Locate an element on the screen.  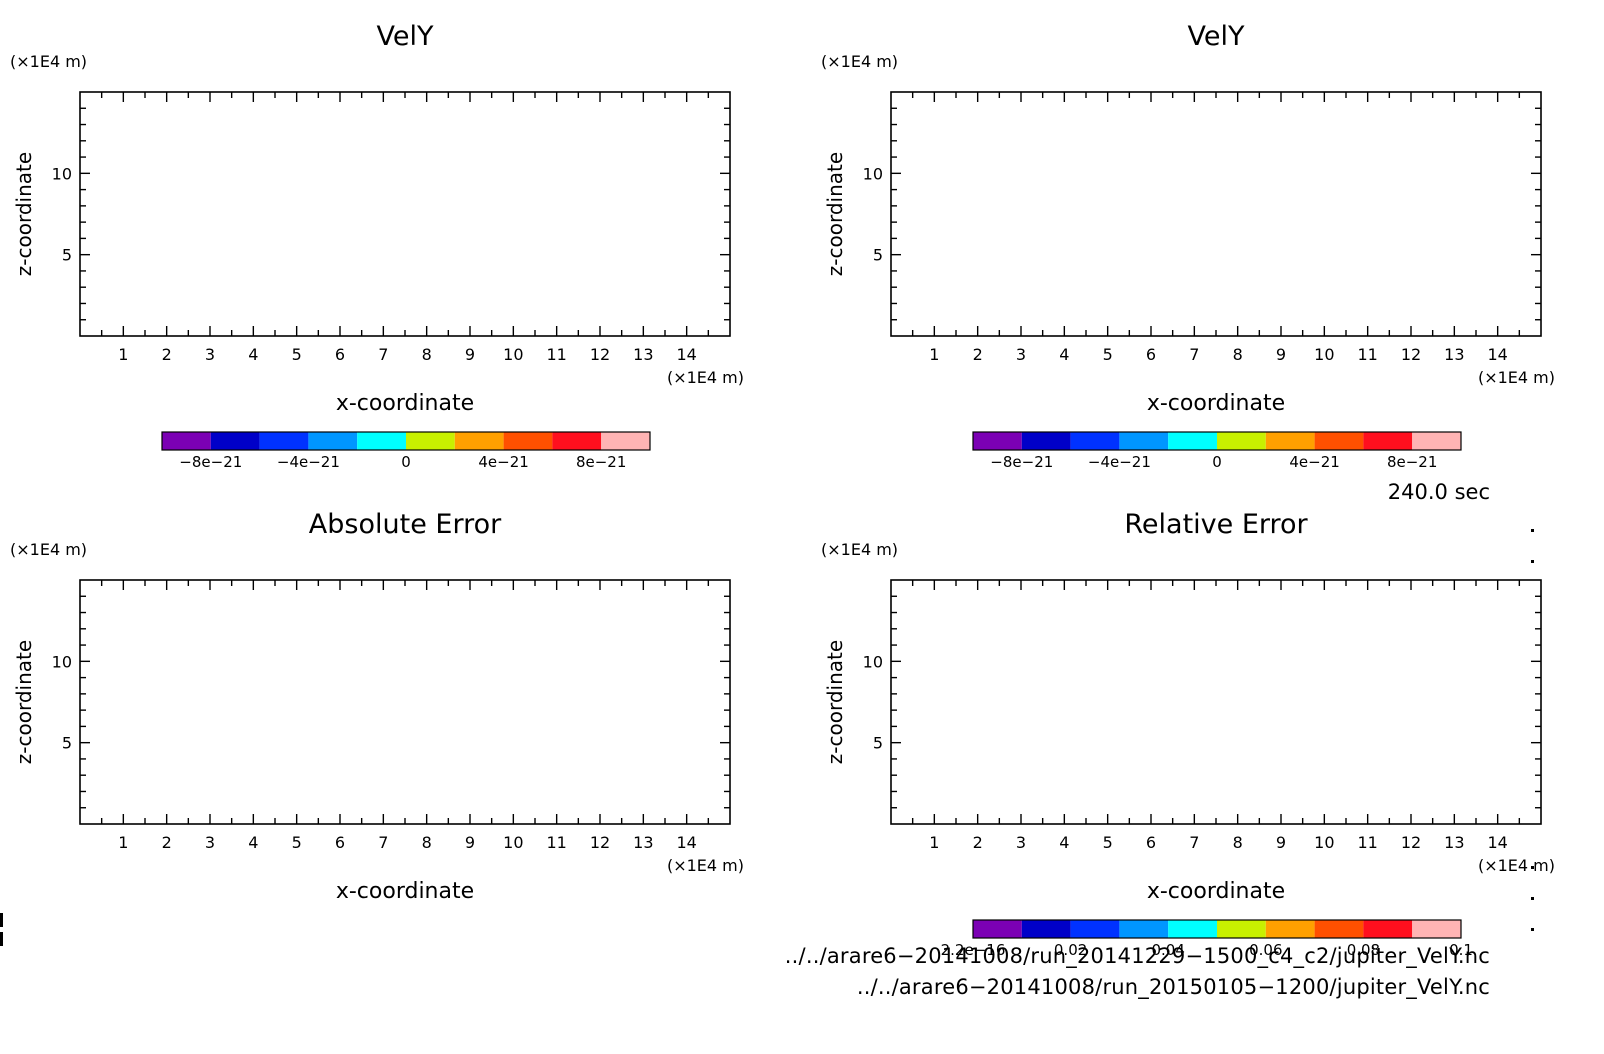
colorbar-label: 0.06 is located at coordinates (1265, 950).